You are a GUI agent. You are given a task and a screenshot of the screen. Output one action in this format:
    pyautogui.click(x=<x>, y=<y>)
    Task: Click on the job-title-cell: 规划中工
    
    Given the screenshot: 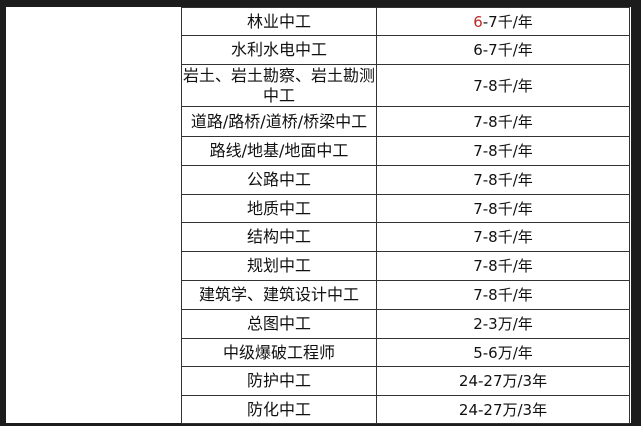 What is the action you would take?
    pyautogui.click(x=279, y=266)
    